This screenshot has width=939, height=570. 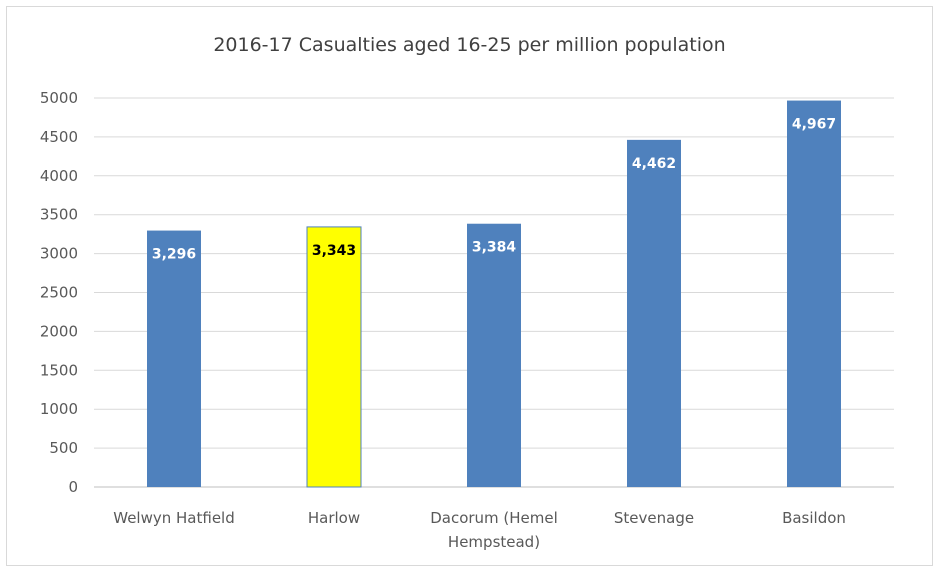 I want to click on x-tick-label-line: Hempstead), so click(x=494, y=542).